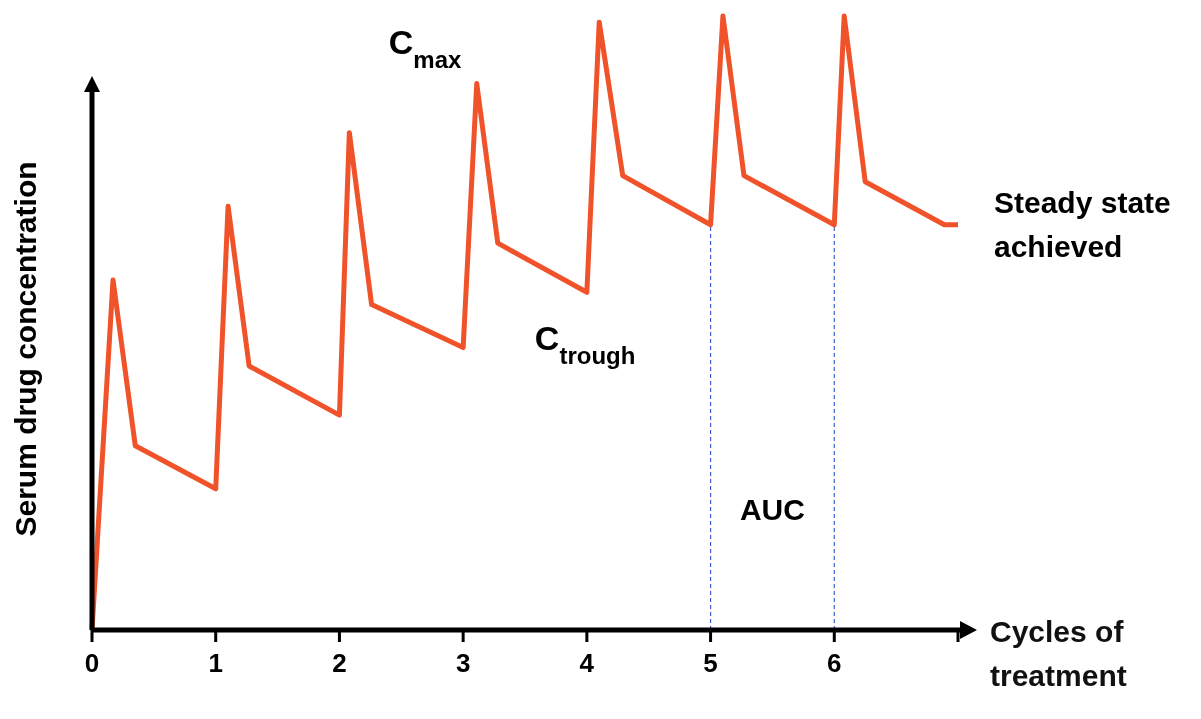 The height and width of the screenshot is (719, 1201). Describe the element at coordinates (834, 663) in the screenshot. I see `x-tick-label: 6` at that location.